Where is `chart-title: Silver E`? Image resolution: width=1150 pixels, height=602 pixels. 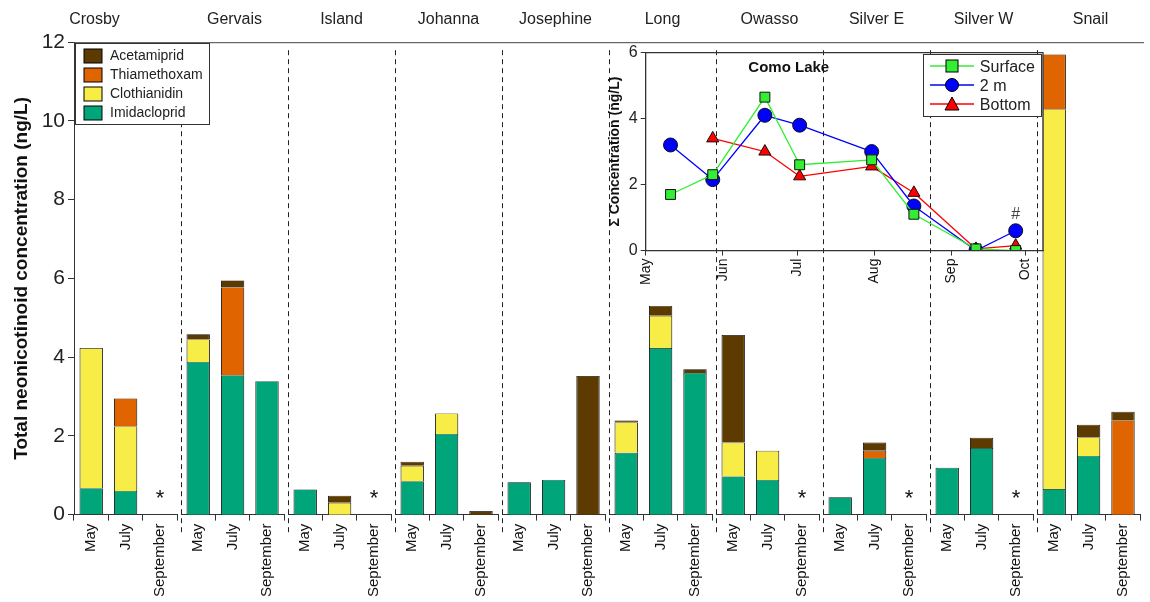
chart-title: Silver E is located at coordinates (876, 19).